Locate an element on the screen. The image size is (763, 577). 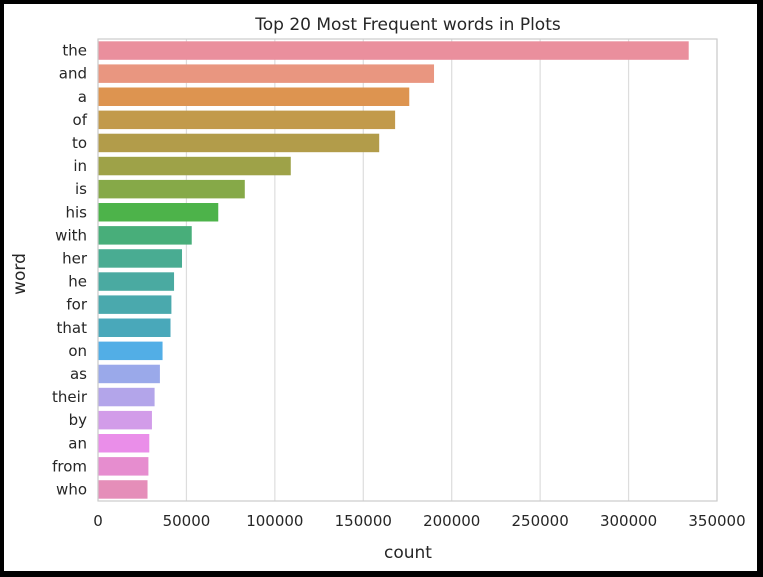
y-tick-label: of is located at coordinates (80, 120).